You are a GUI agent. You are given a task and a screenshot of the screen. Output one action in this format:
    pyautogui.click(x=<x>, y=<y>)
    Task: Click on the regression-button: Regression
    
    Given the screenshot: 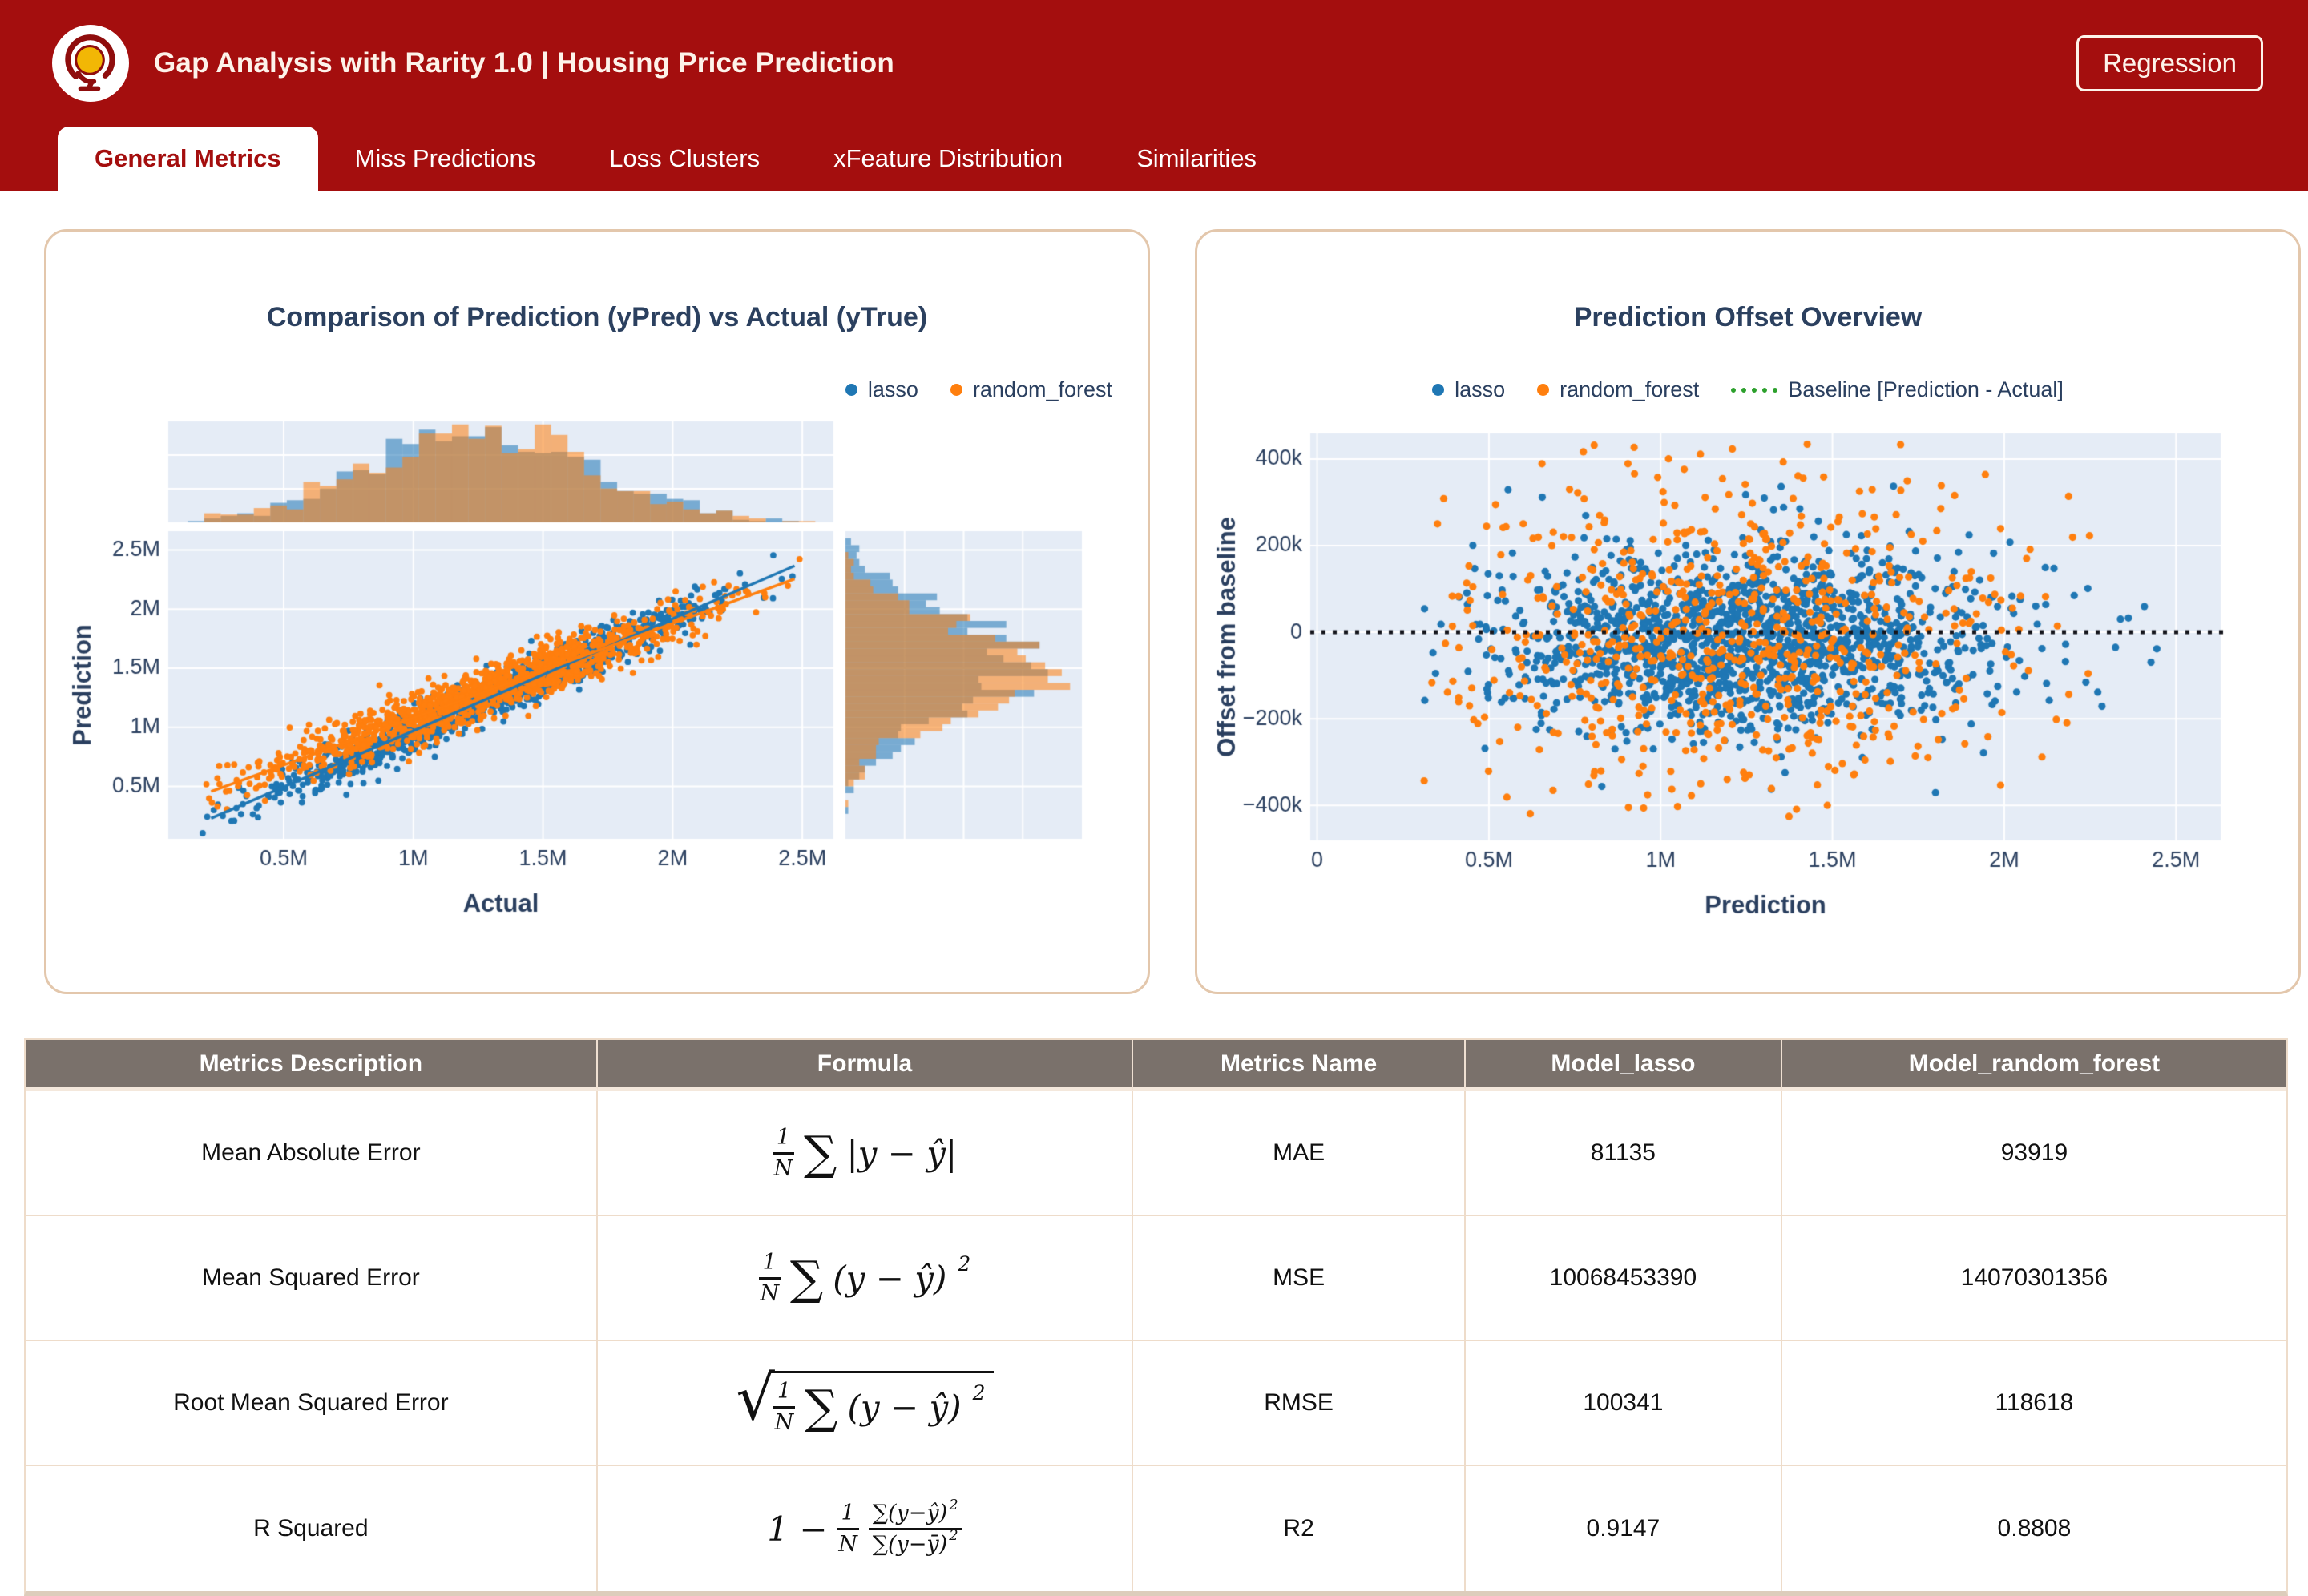 What is the action you would take?
    pyautogui.click(x=2169, y=63)
    